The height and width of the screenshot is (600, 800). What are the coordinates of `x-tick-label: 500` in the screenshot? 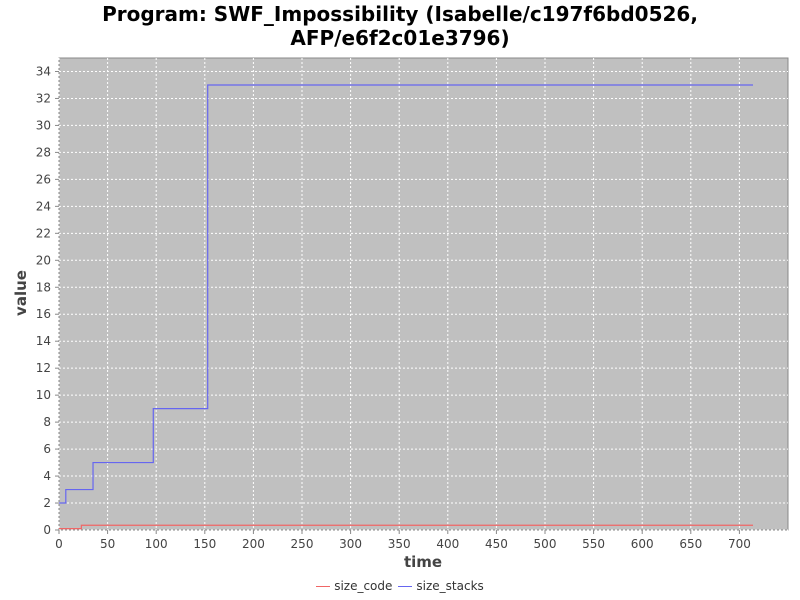 It's located at (545, 544).